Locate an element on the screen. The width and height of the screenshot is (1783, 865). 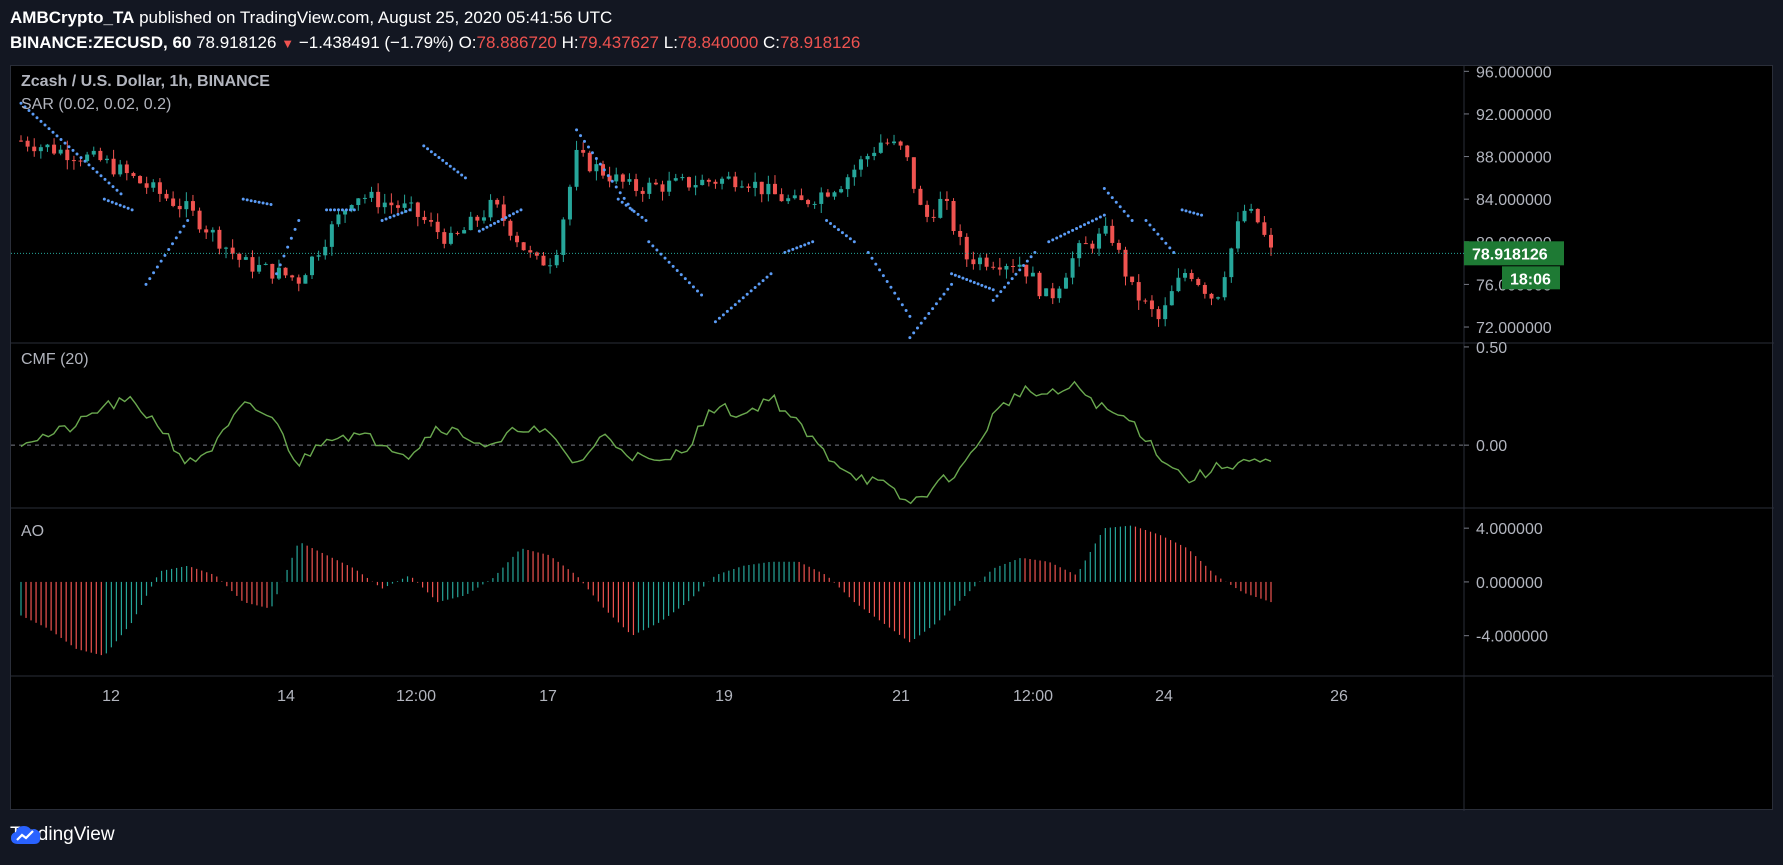
time-tick-label: 12:00 is located at coordinates (1033, 696).